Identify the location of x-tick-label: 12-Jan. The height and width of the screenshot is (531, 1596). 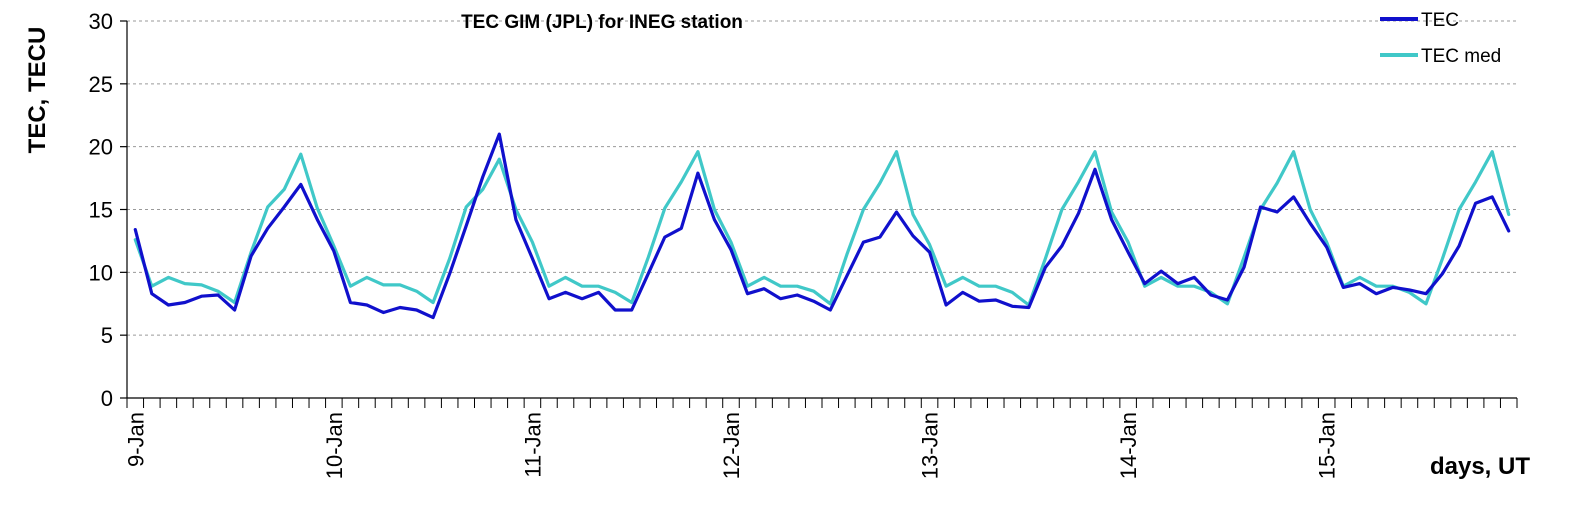
(731, 445).